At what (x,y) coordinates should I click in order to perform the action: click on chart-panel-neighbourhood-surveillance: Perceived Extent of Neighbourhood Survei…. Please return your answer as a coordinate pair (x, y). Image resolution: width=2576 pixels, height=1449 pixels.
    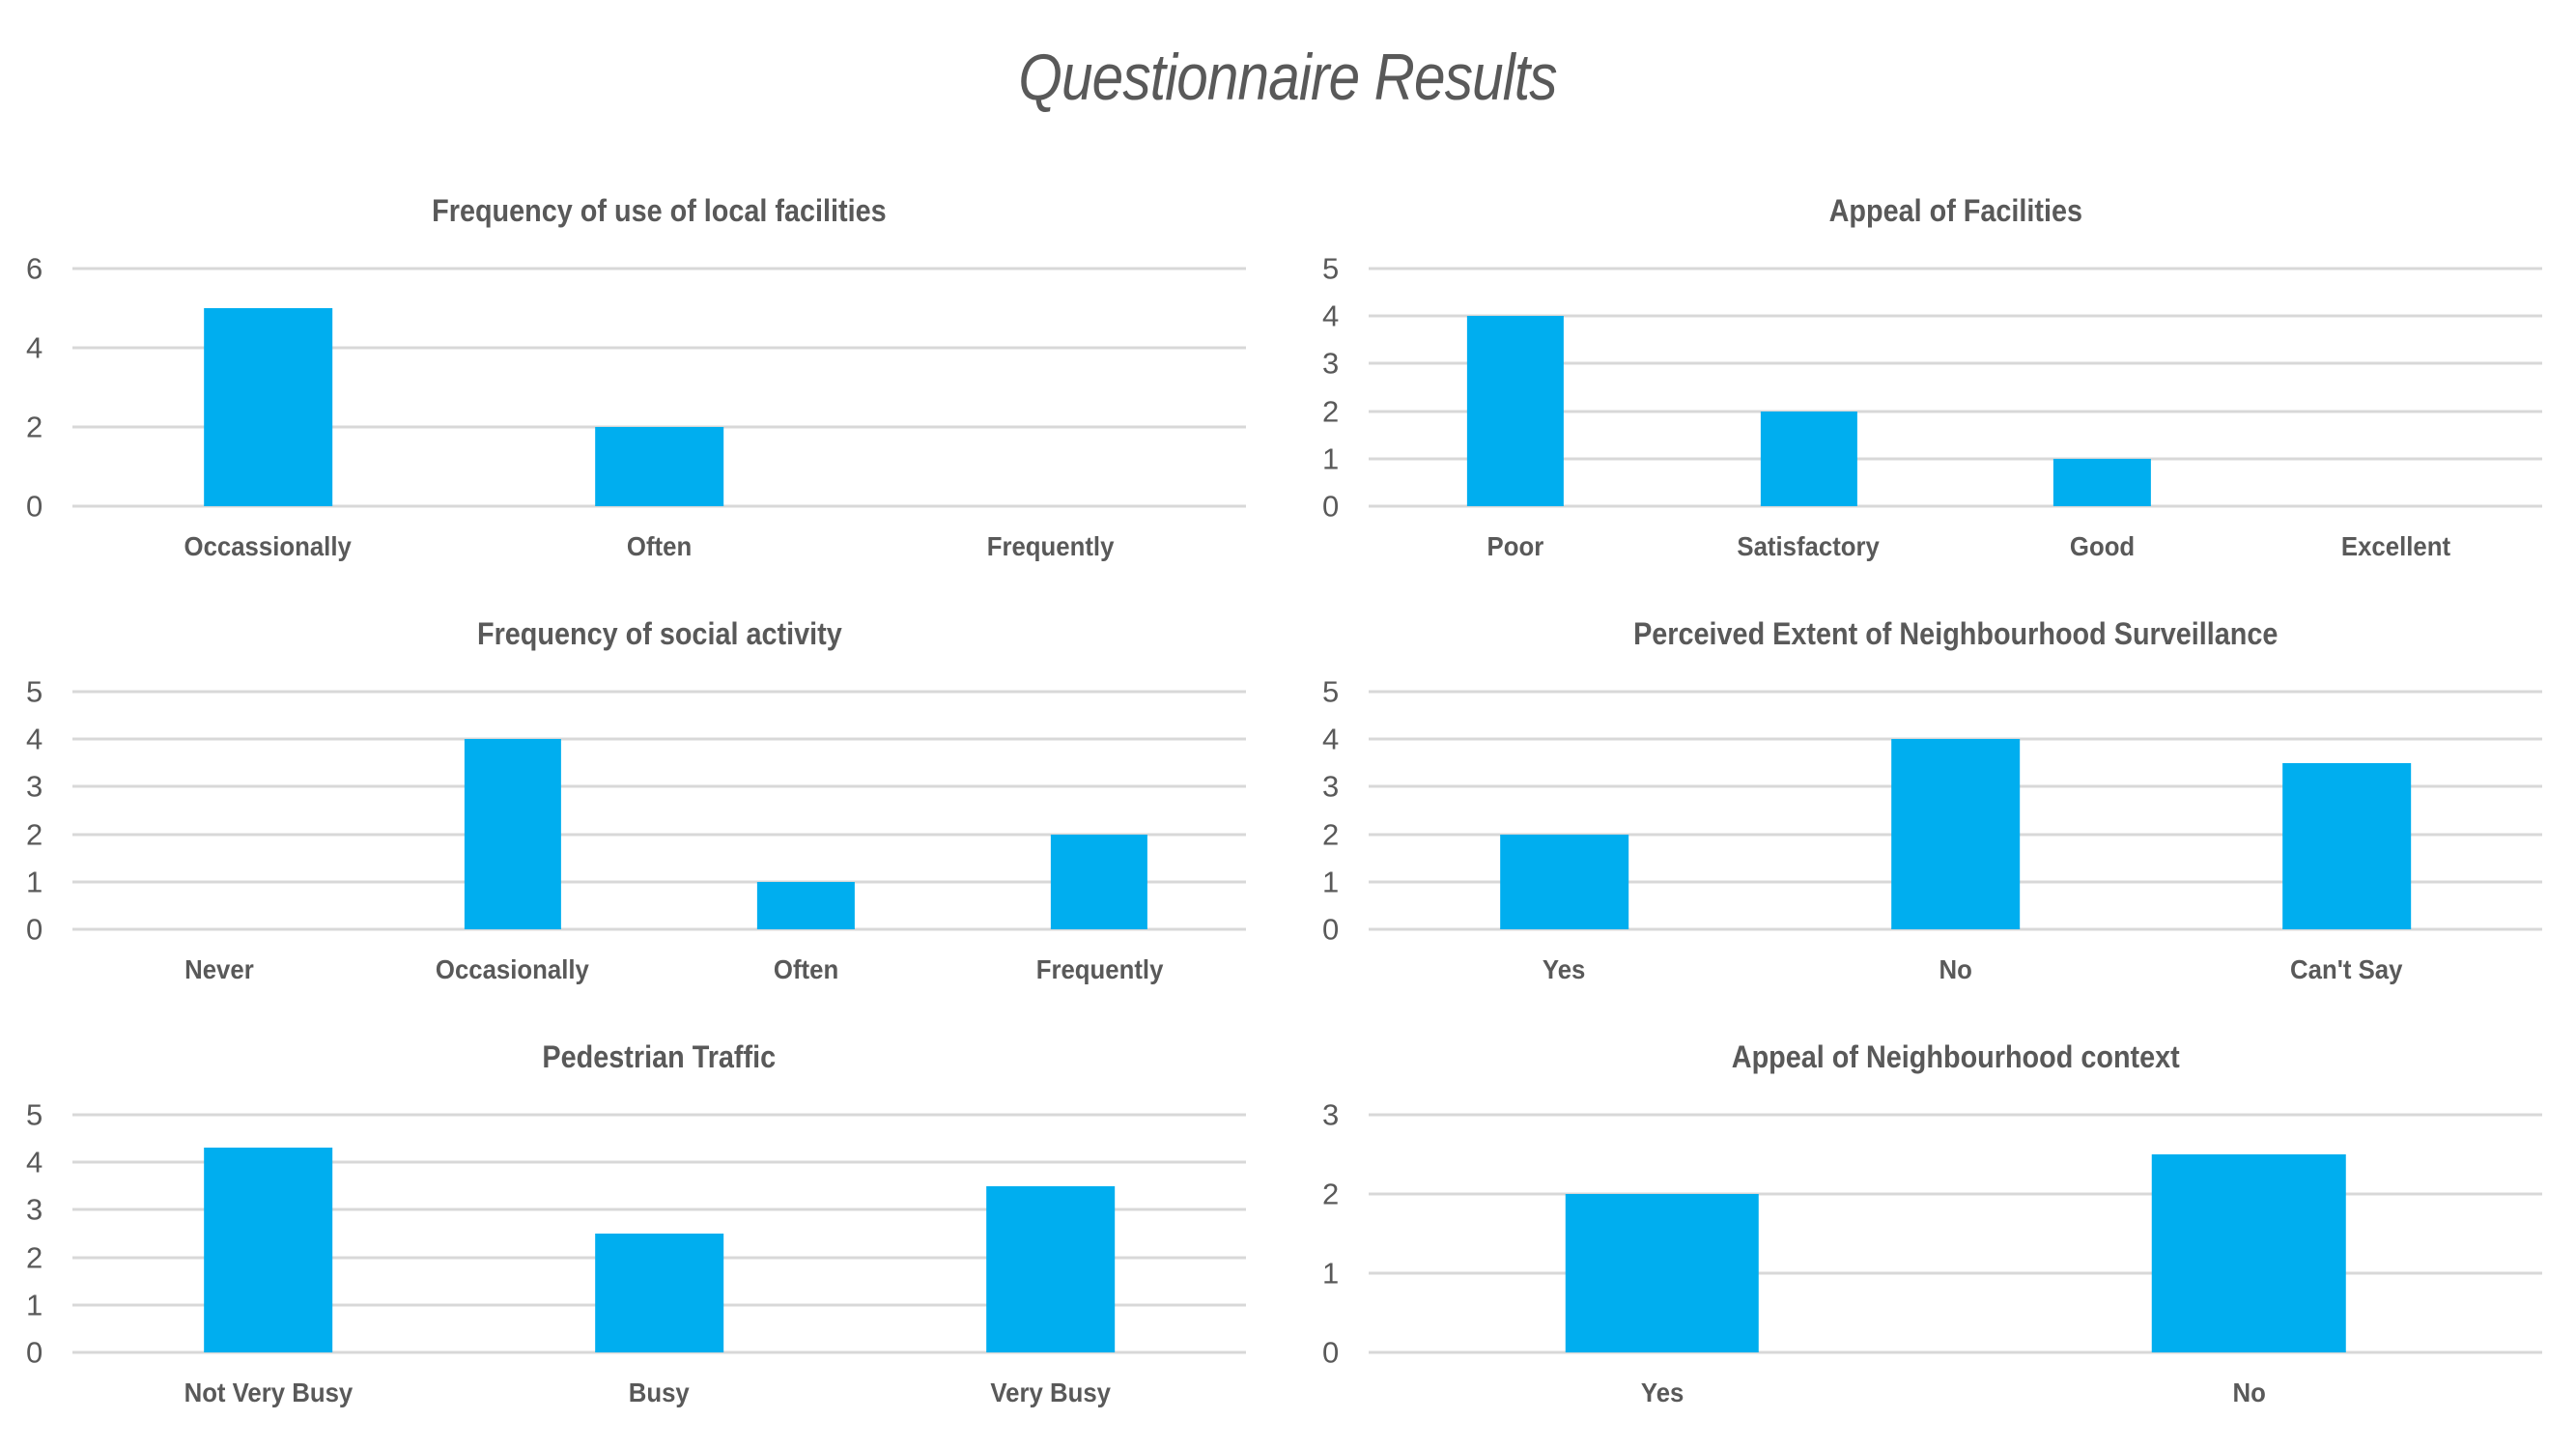
    Looking at the image, I should click on (1943, 785).